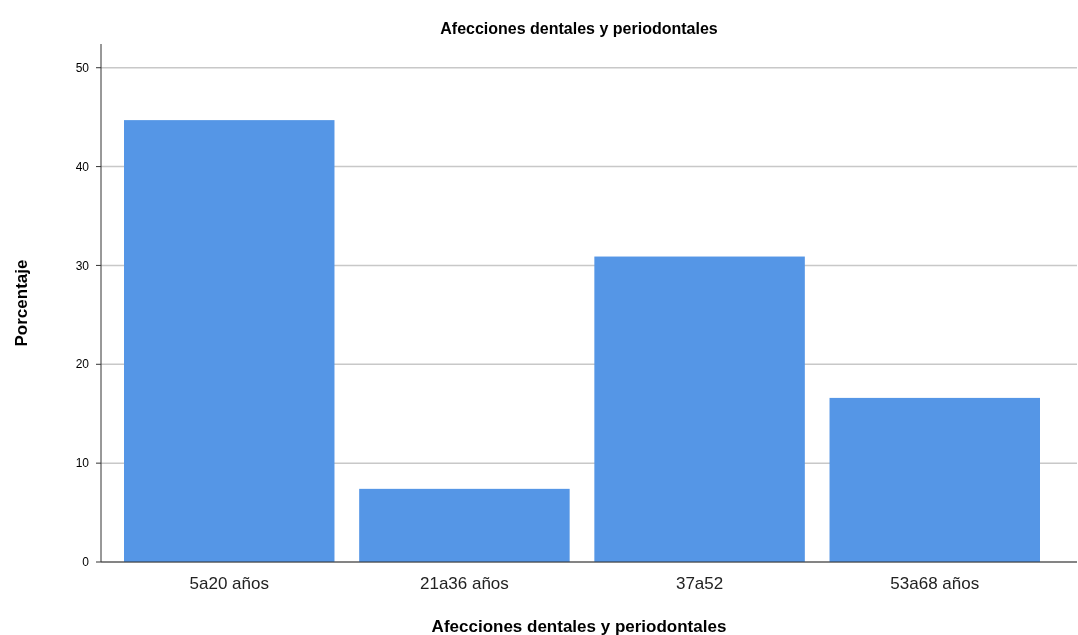 Image resolution: width=1078 pixels, height=635 pixels. What do you see at coordinates (82, 265) in the screenshot?
I see `y-tick-label: 30` at bounding box center [82, 265].